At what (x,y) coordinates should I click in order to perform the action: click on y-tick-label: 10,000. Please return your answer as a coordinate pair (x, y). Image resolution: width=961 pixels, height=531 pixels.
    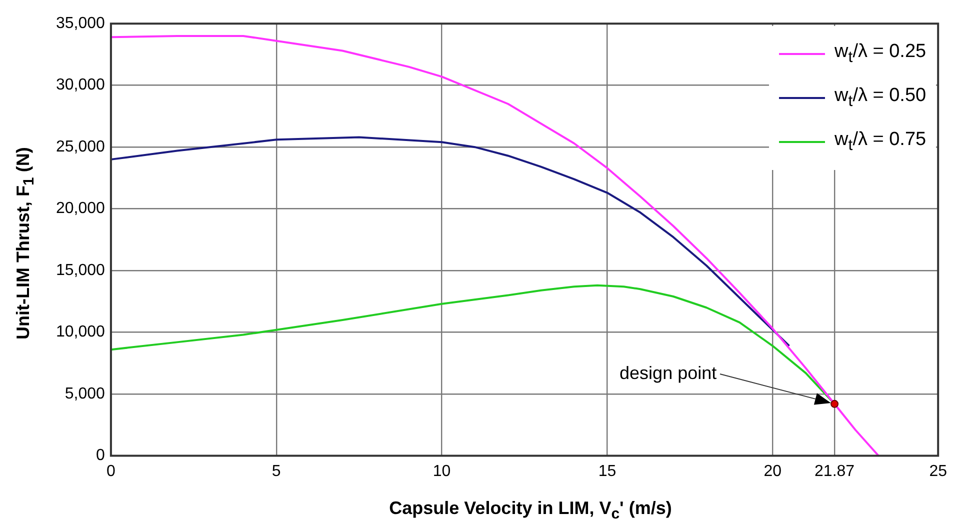
    Looking at the image, I should click on (81, 332).